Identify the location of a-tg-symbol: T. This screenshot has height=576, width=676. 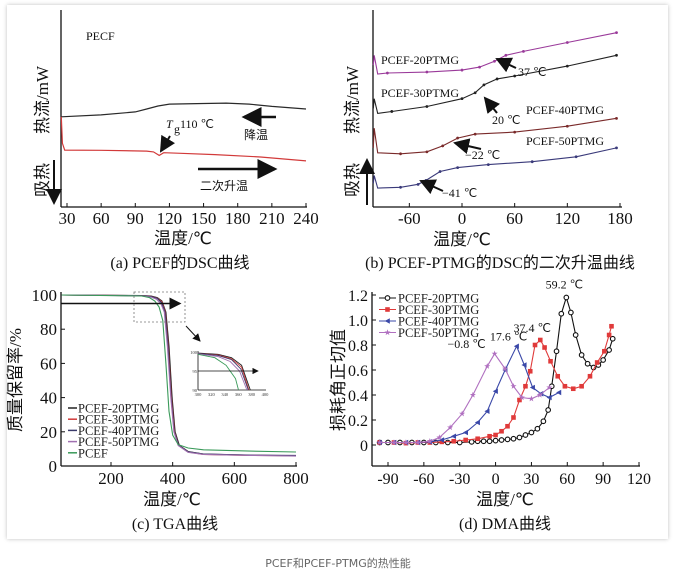
(170, 124).